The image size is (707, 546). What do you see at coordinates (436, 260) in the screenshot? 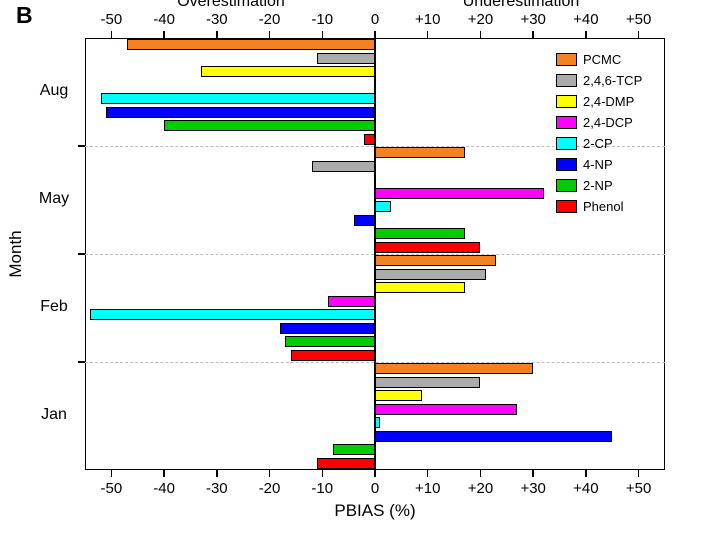
I see `bar-pcmc-feb` at bounding box center [436, 260].